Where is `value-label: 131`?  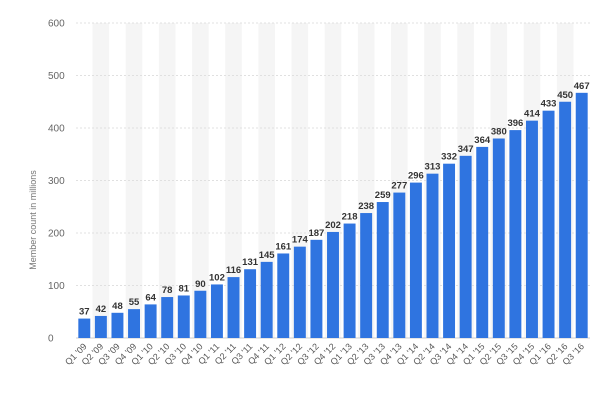 value-label: 131 is located at coordinates (250, 262).